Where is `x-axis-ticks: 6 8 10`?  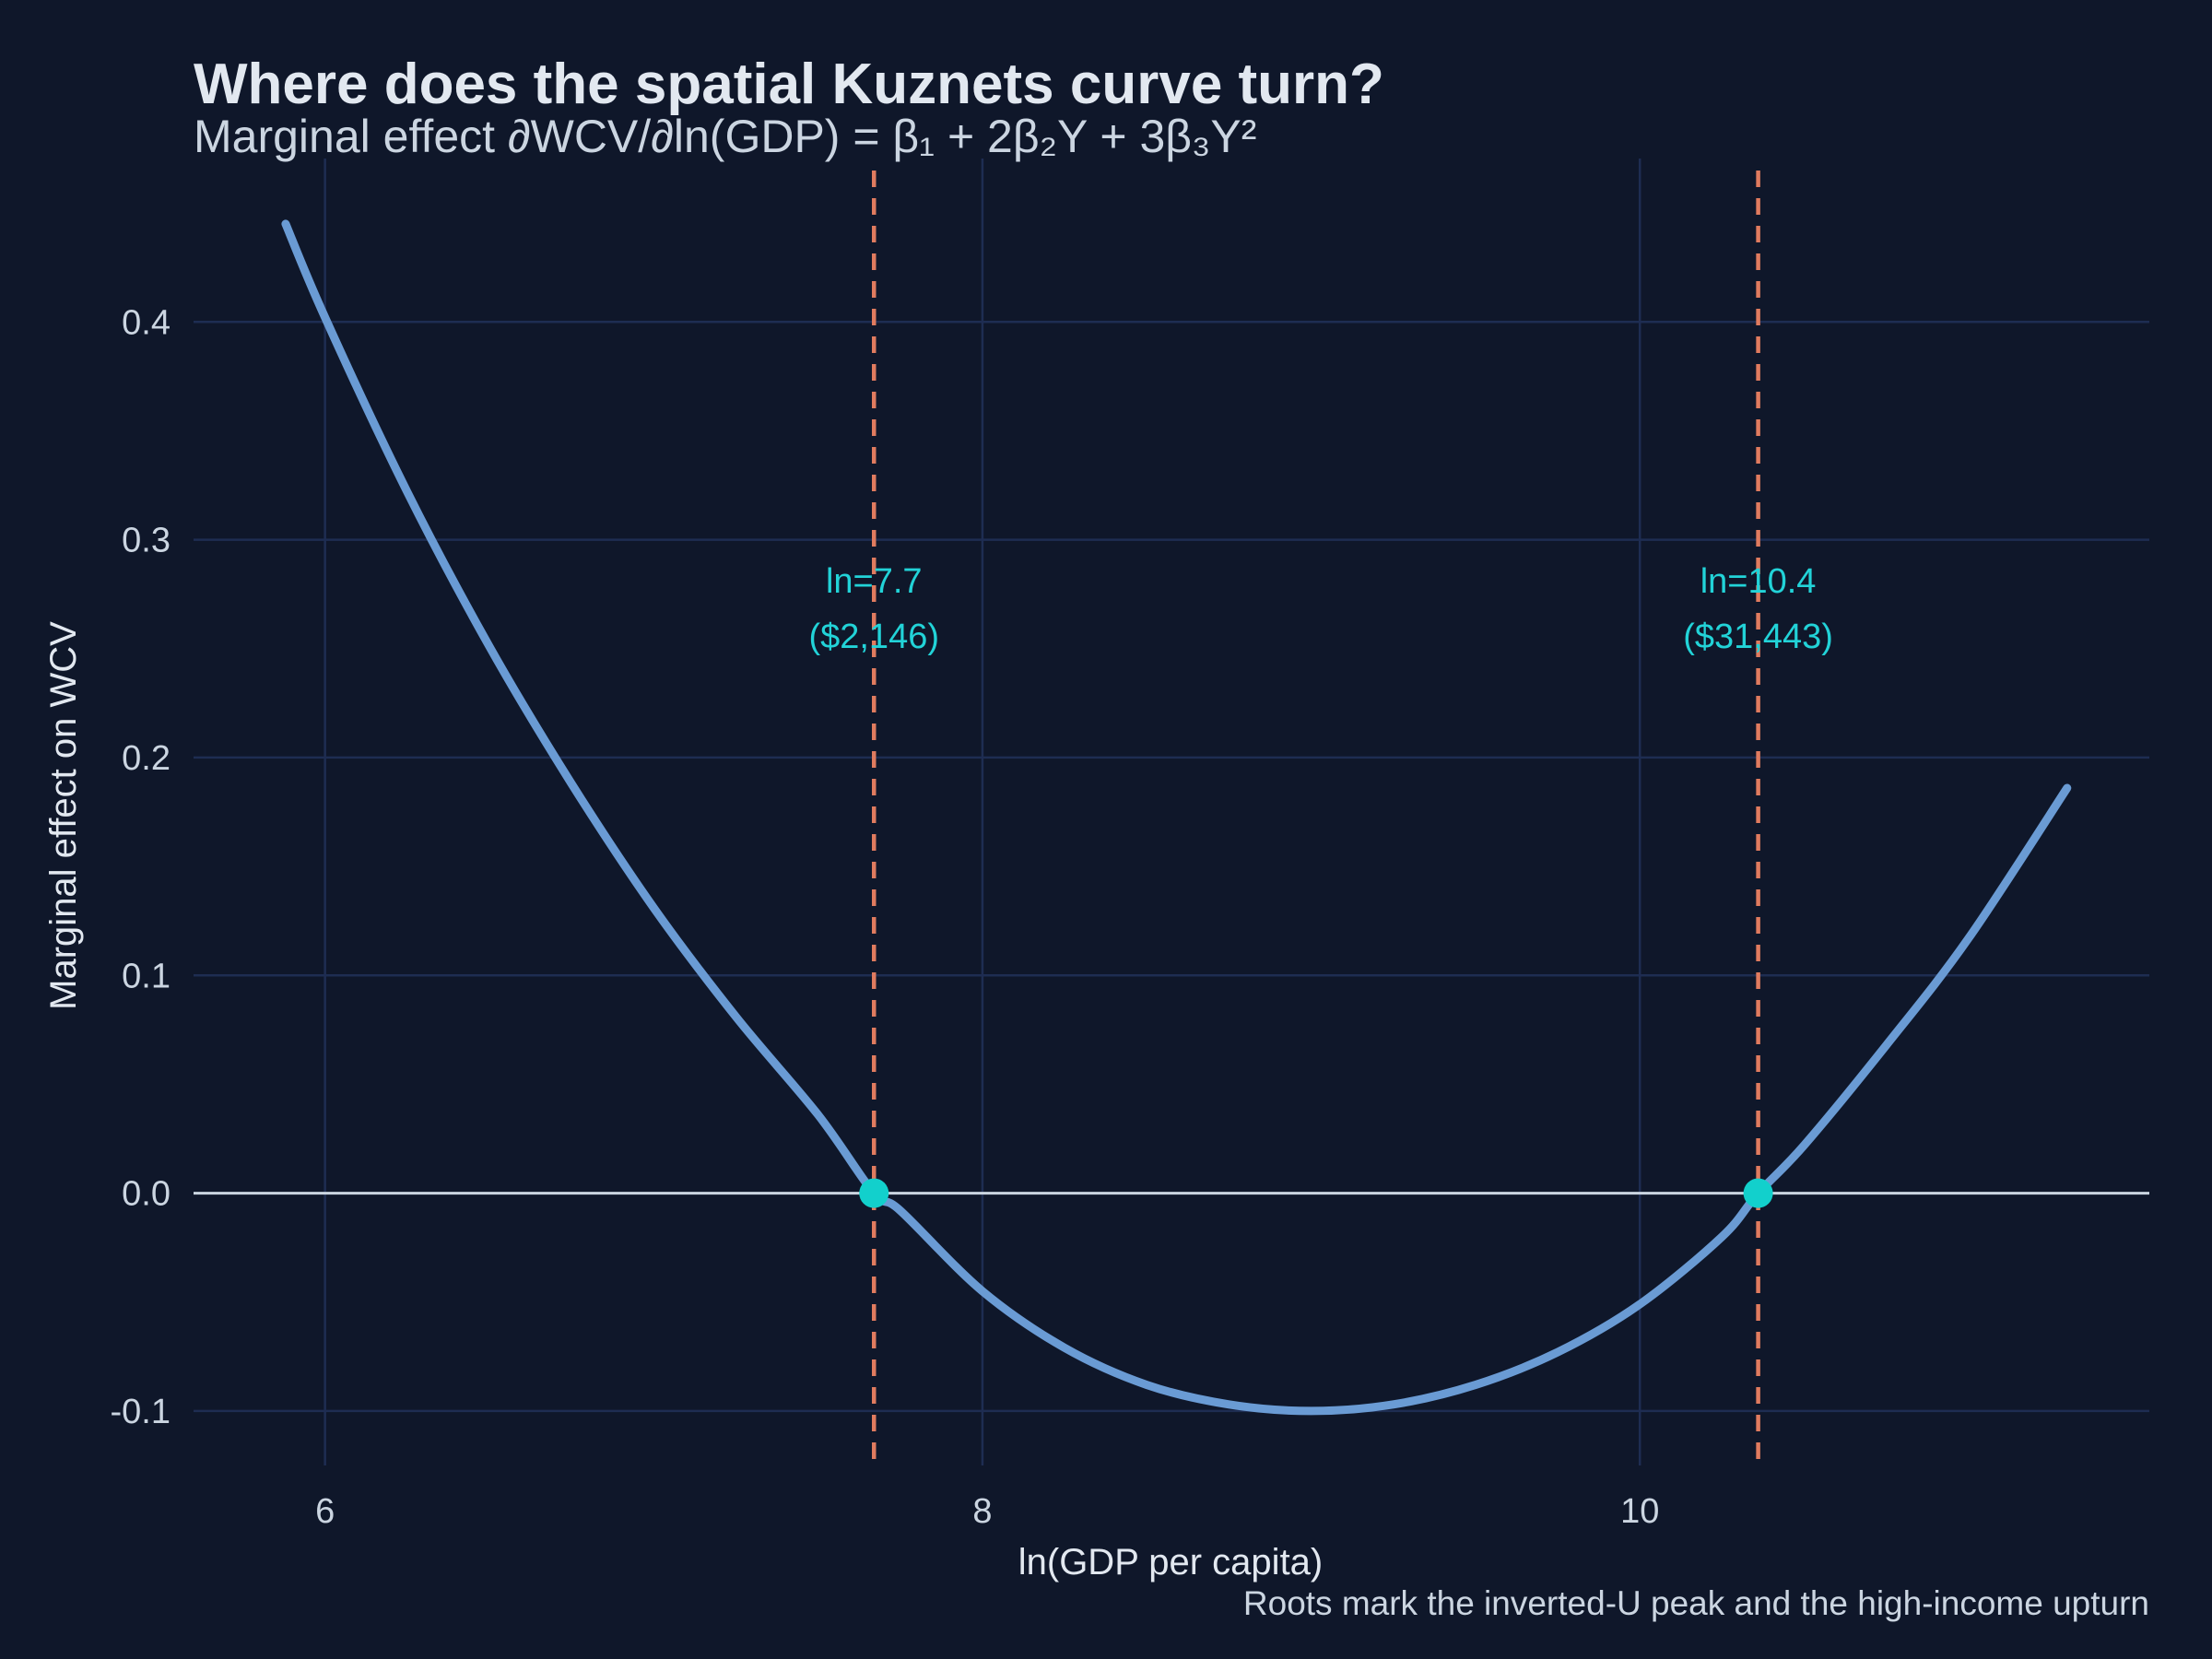 x-axis-ticks: 6 8 10 is located at coordinates (987, 1511).